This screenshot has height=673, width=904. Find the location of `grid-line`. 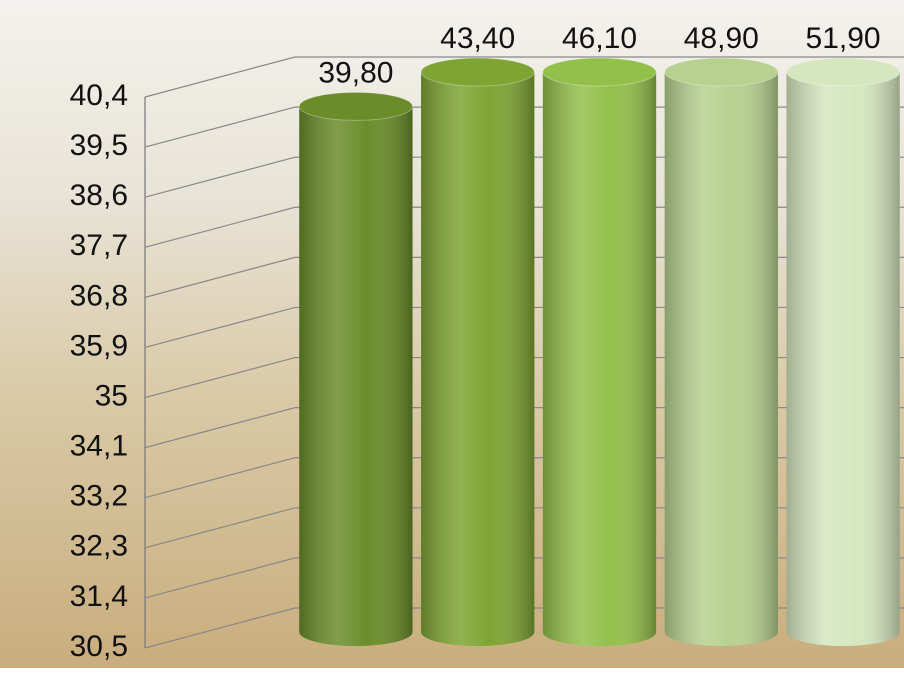

grid-line is located at coordinates (524, 77).